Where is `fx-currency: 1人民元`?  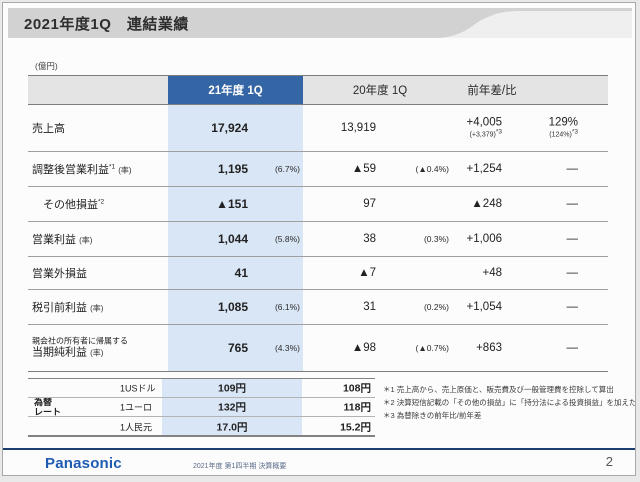
fx-currency: 1人民元 is located at coordinates (136, 427).